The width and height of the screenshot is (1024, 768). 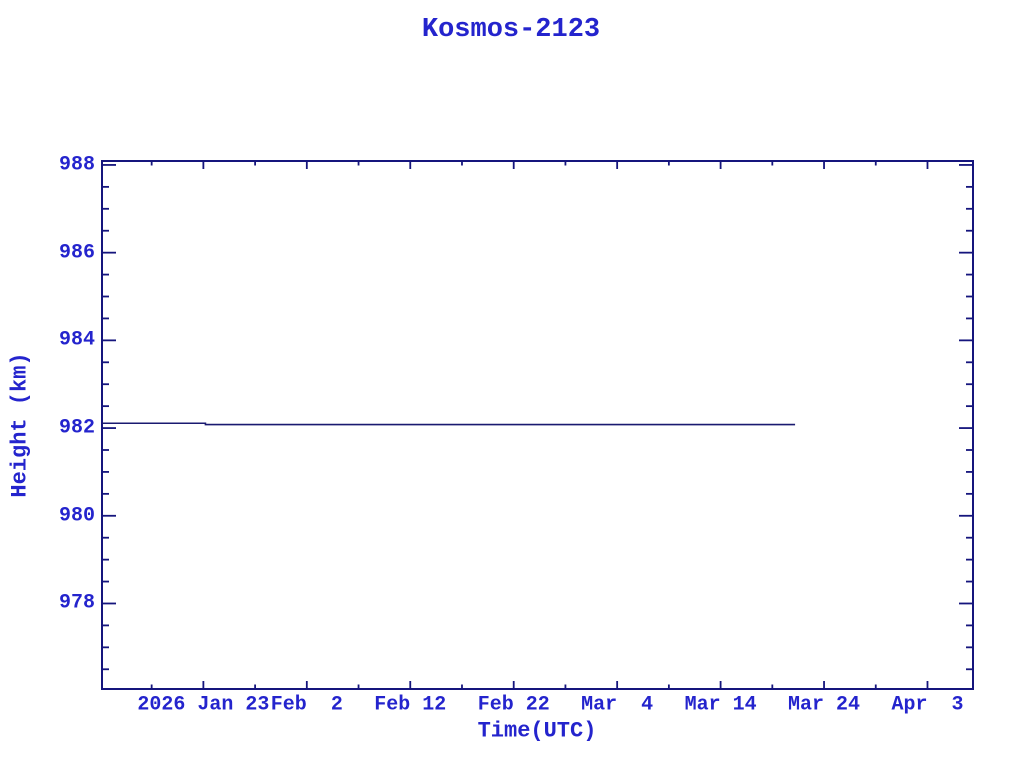 I want to click on y-tick-label: 986, so click(x=76, y=253).